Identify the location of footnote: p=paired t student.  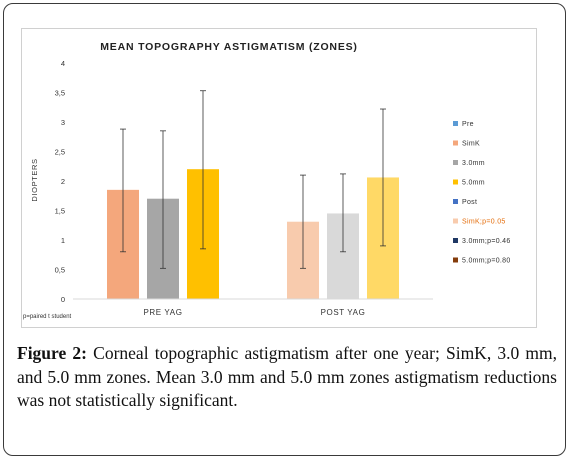
(47, 317).